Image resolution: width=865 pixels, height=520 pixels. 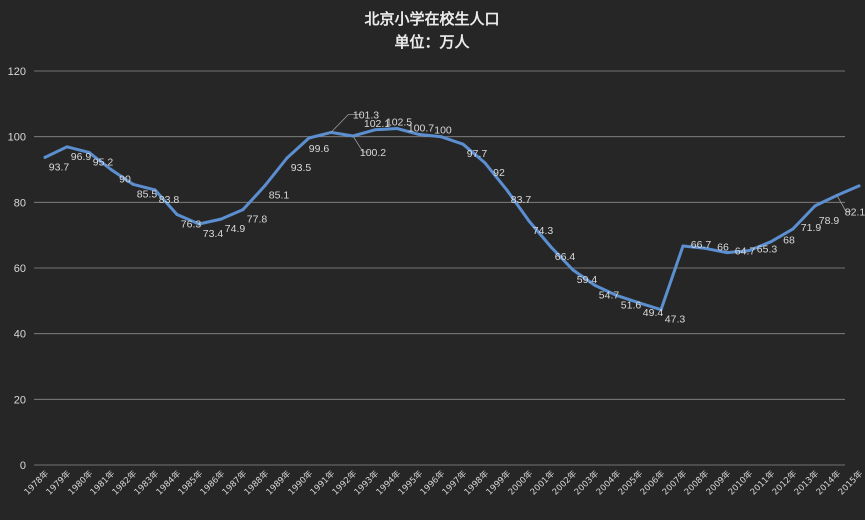 What do you see at coordinates (477, 154) in the screenshot?
I see `data-label: 97.7` at bounding box center [477, 154].